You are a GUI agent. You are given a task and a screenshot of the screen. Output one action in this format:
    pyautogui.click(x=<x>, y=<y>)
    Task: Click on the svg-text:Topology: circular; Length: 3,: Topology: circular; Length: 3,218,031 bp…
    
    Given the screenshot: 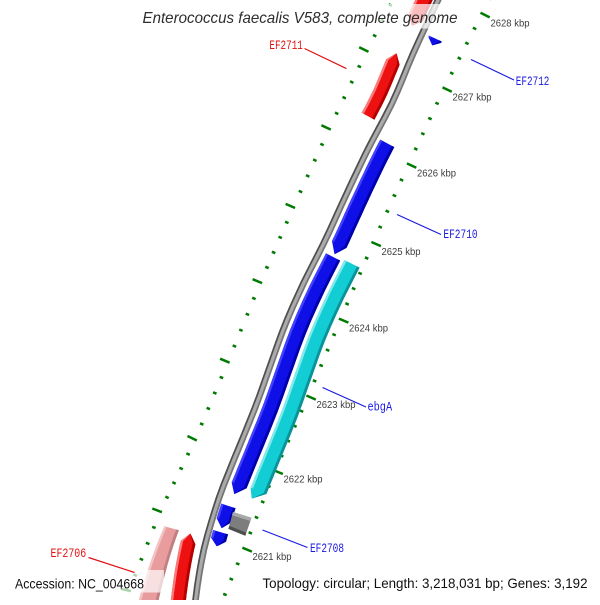 What is the action you would take?
    pyautogui.click(x=425, y=583)
    